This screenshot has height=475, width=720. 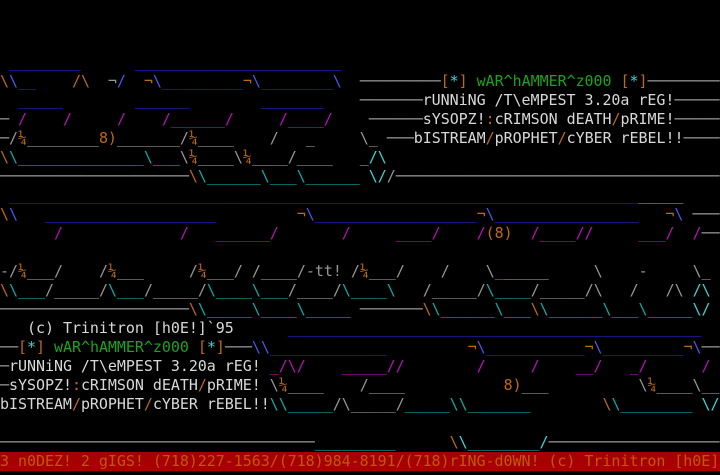 I want to click on ansi-art-row: ________ _______________________, so click(x=175, y=62).